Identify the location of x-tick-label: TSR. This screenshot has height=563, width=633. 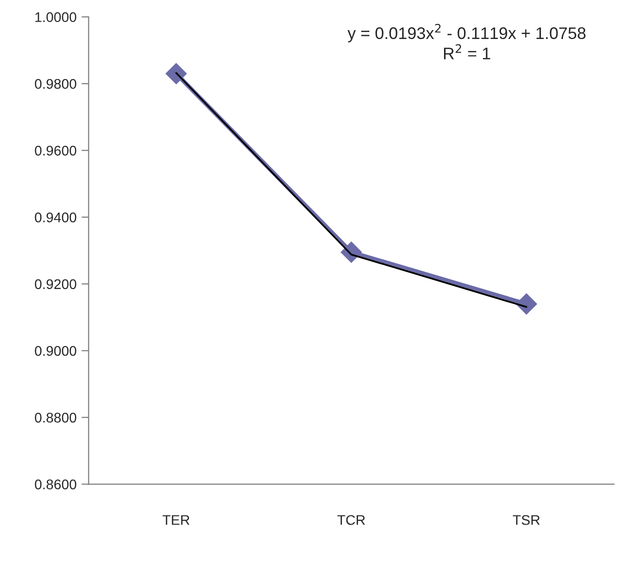
(526, 520).